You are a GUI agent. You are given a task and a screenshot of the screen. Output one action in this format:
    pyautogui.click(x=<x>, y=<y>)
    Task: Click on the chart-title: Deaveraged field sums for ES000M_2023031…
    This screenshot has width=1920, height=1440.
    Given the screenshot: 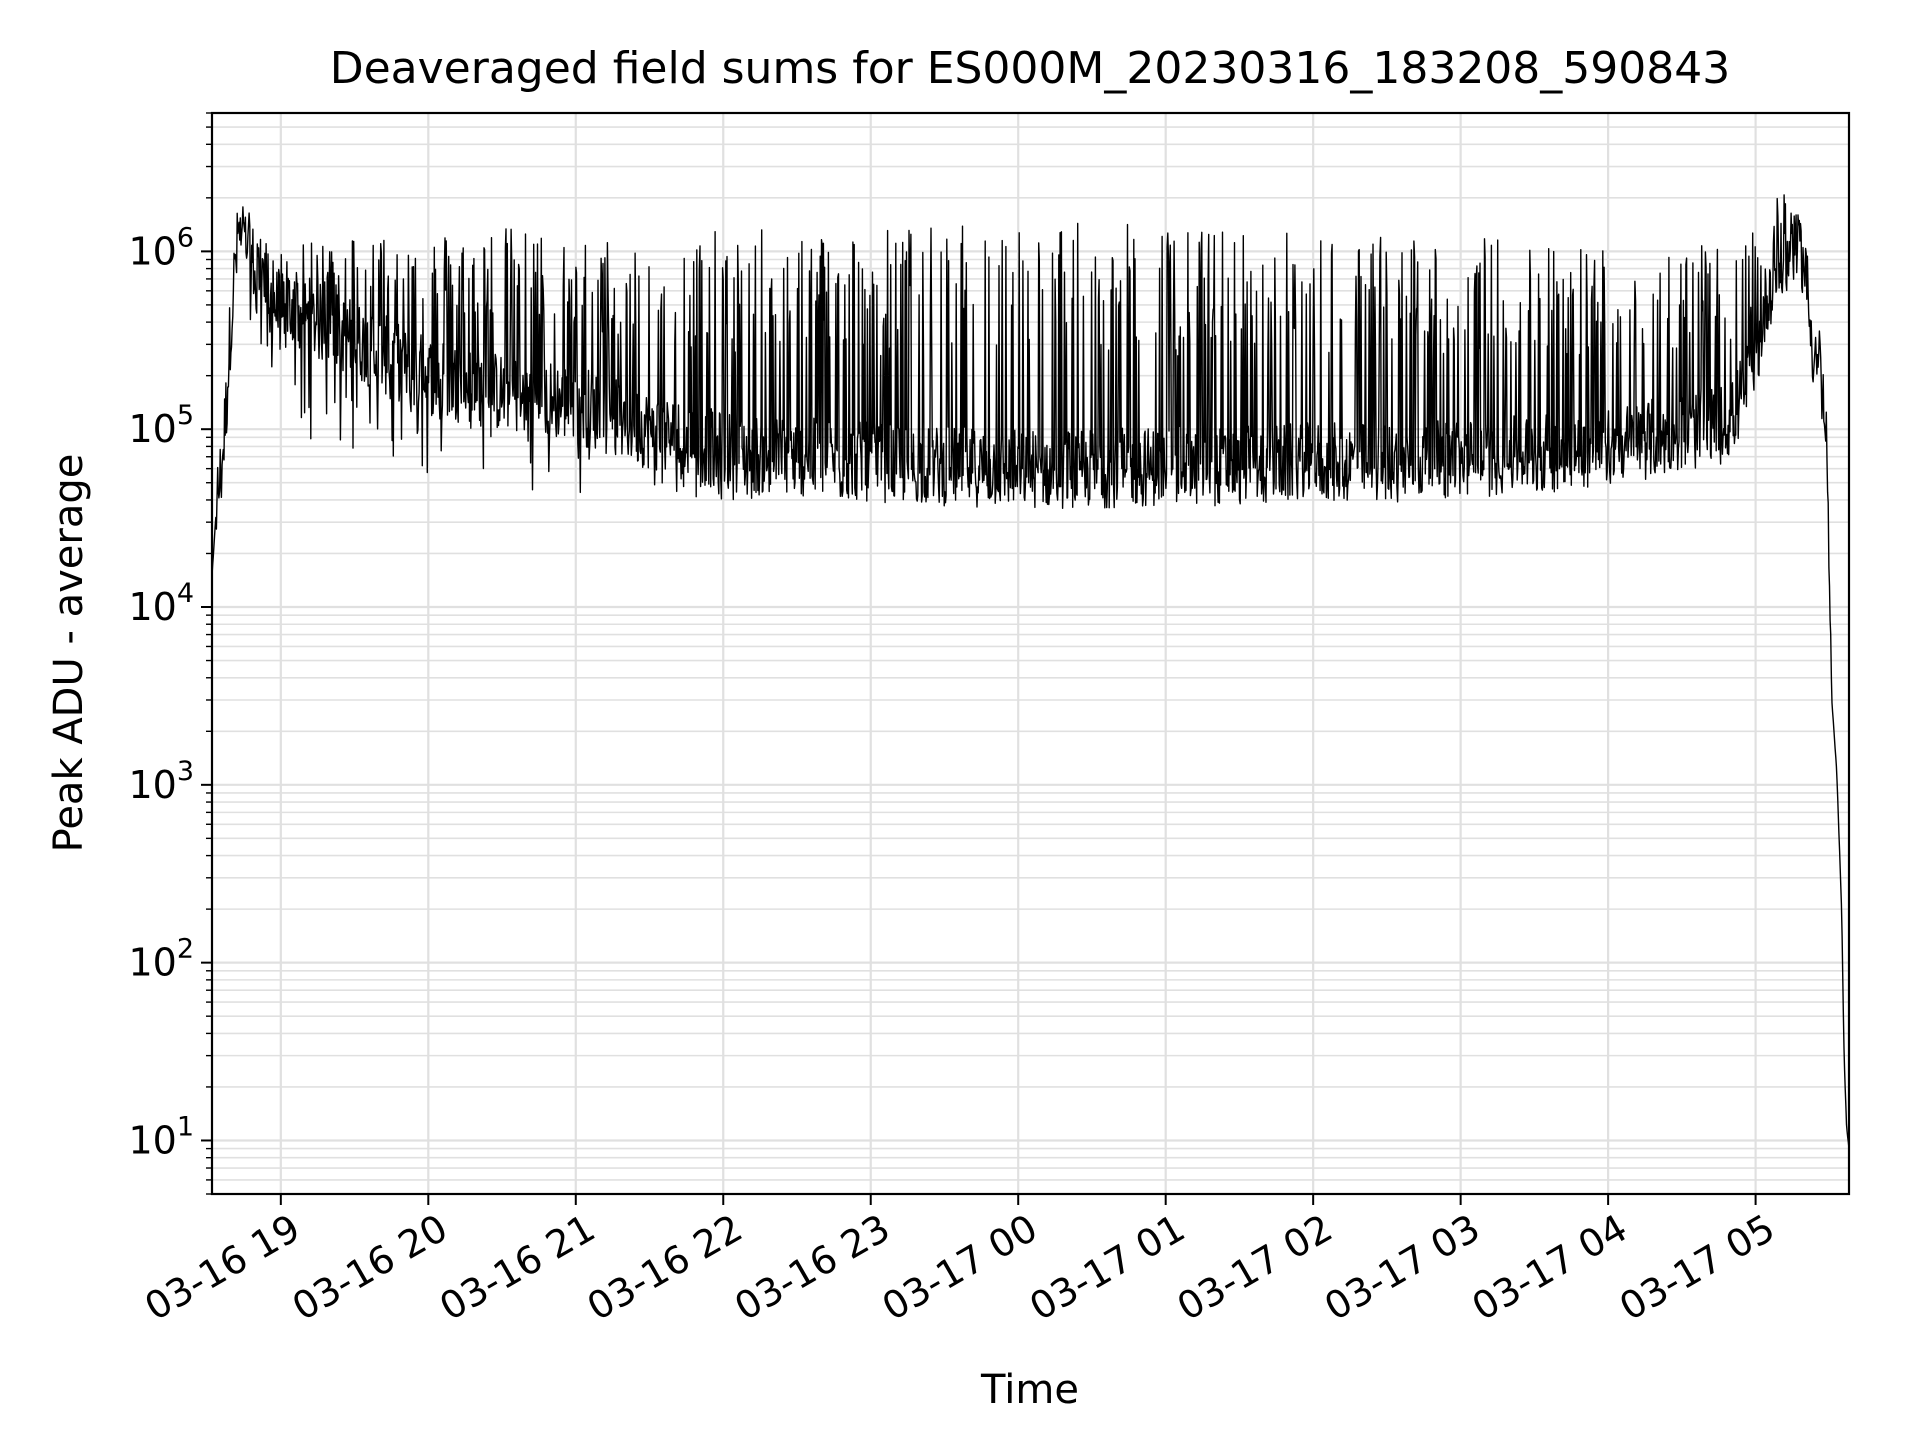 What is the action you would take?
    pyautogui.click(x=1030, y=68)
    